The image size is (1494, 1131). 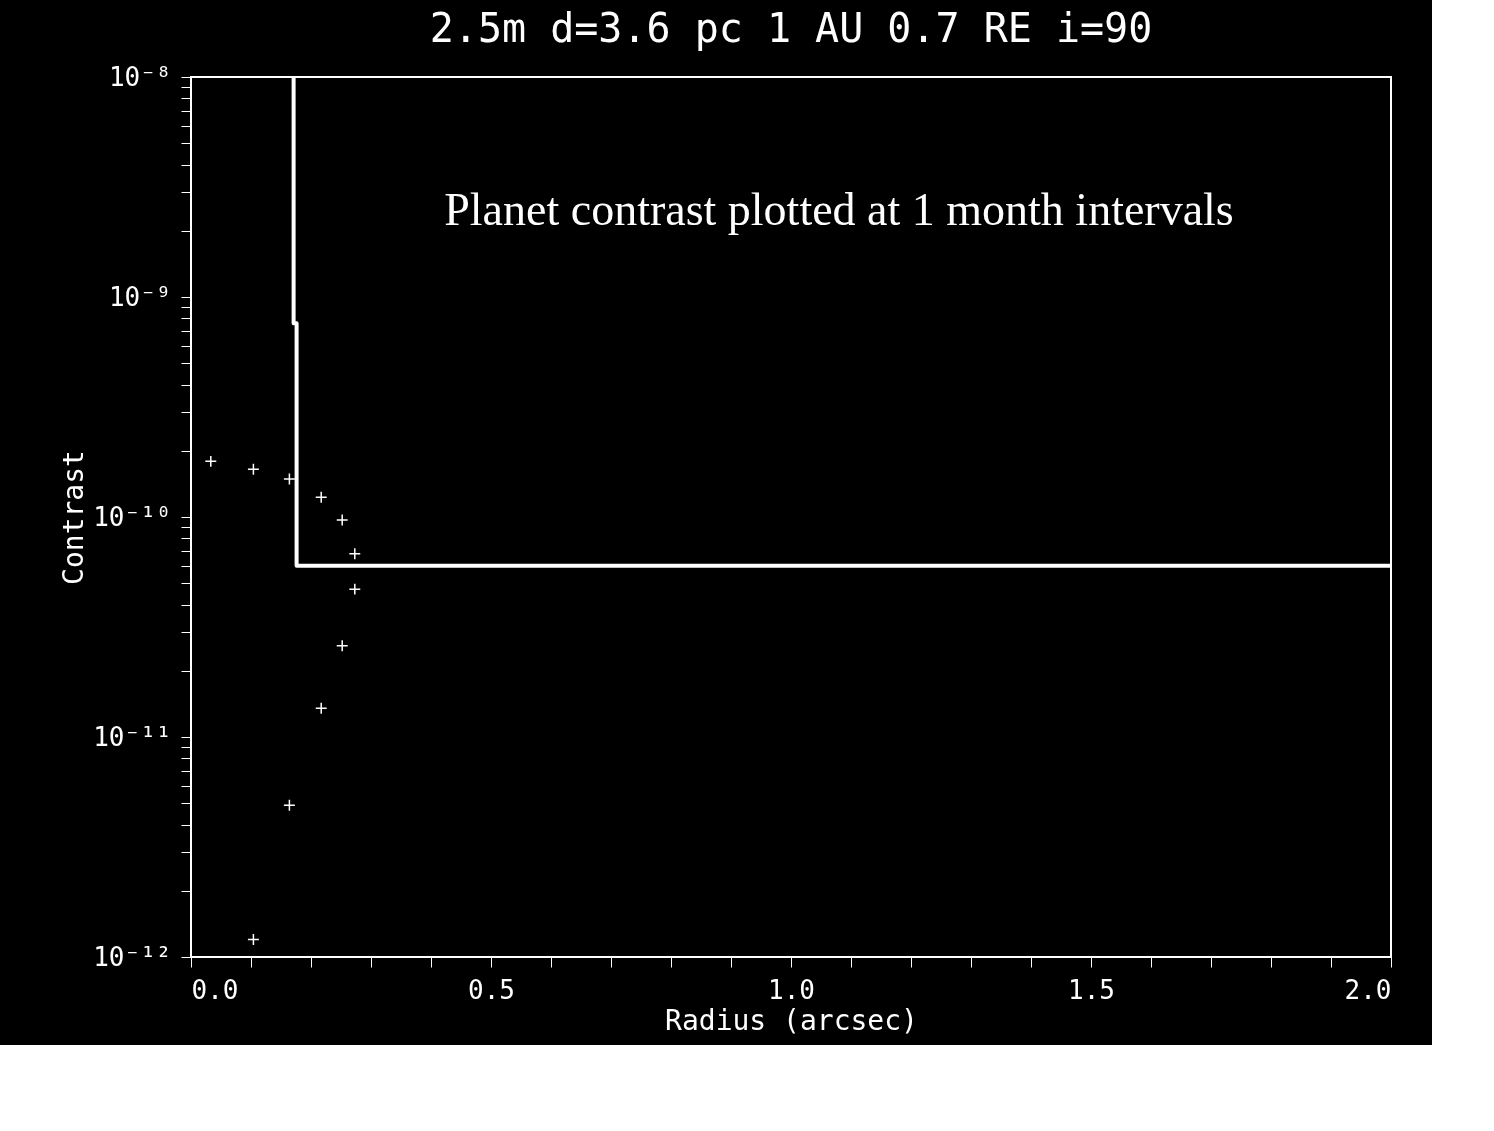 I want to click on y-tick-label: 10⁻¹⁰, so click(x=132, y=516).